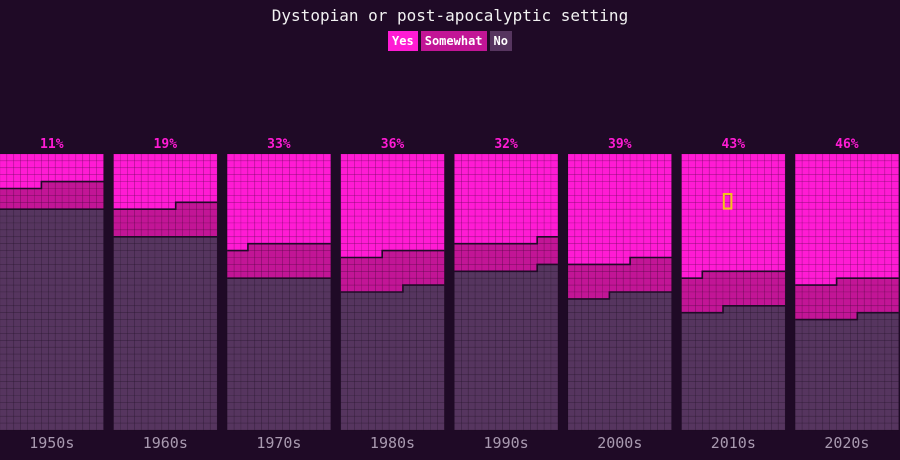  What do you see at coordinates (847, 281) in the screenshot?
I see `yes-somewhat-boundary` at bounding box center [847, 281].